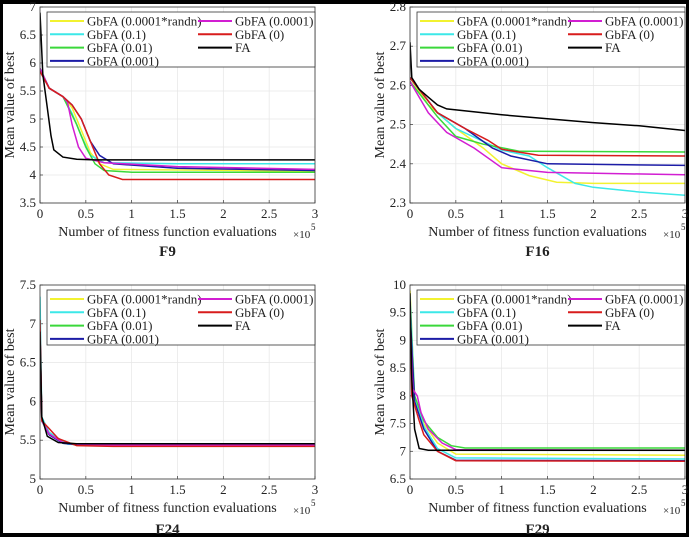 The width and height of the screenshot is (689, 537). Describe the element at coordinates (403, 339) in the screenshot. I see `y-tick-label: 9` at that location.